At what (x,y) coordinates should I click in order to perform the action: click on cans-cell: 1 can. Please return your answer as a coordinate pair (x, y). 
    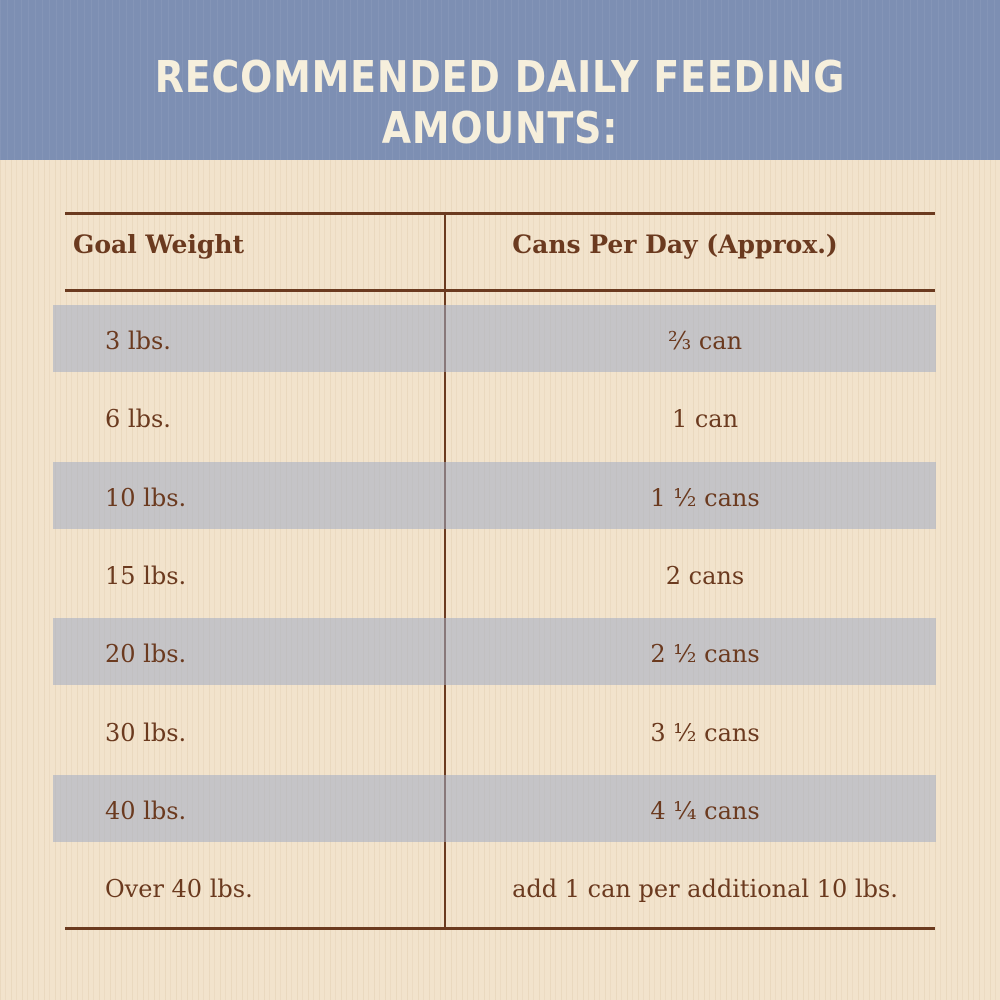
    Looking at the image, I should click on (705, 419).